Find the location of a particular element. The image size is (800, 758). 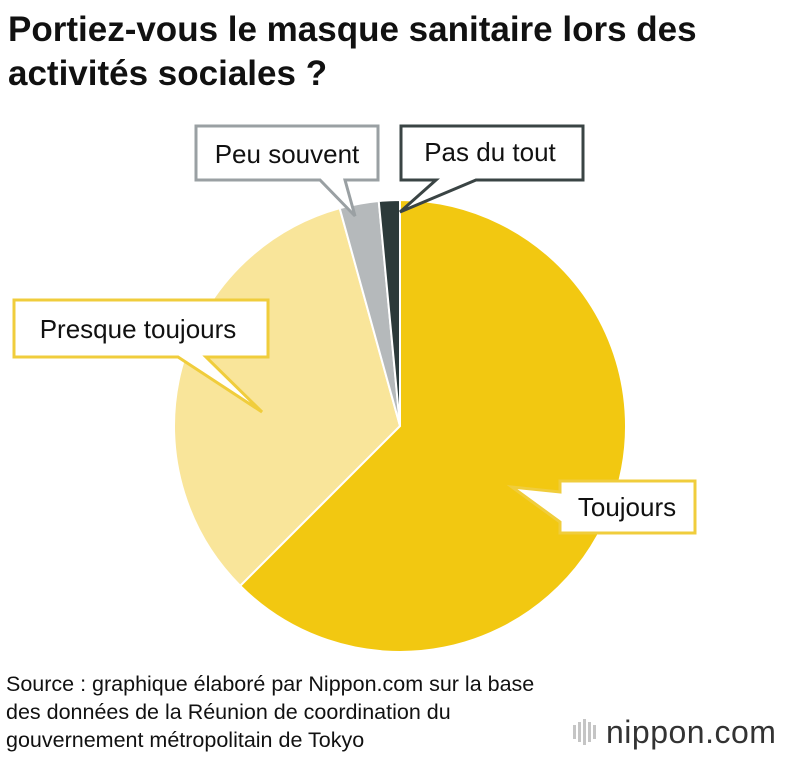

callout-box-presque-toujours is located at coordinates (141, 356).